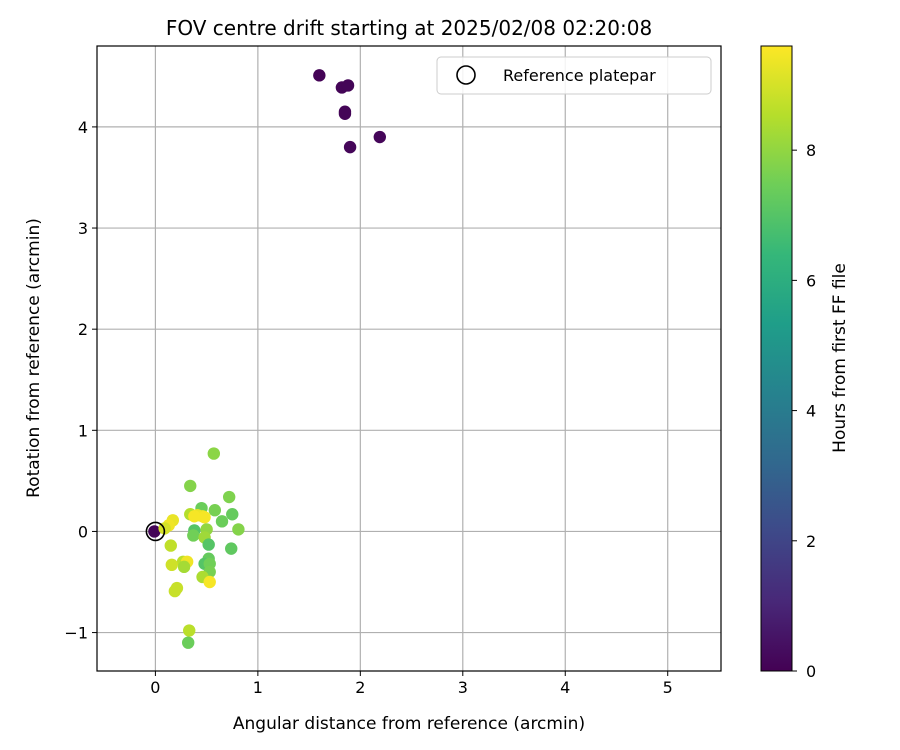 The image size is (900, 750). Describe the element at coordinates (811, 541) in the screenshot. I see `colorbar-tick-label: 2` at that location.